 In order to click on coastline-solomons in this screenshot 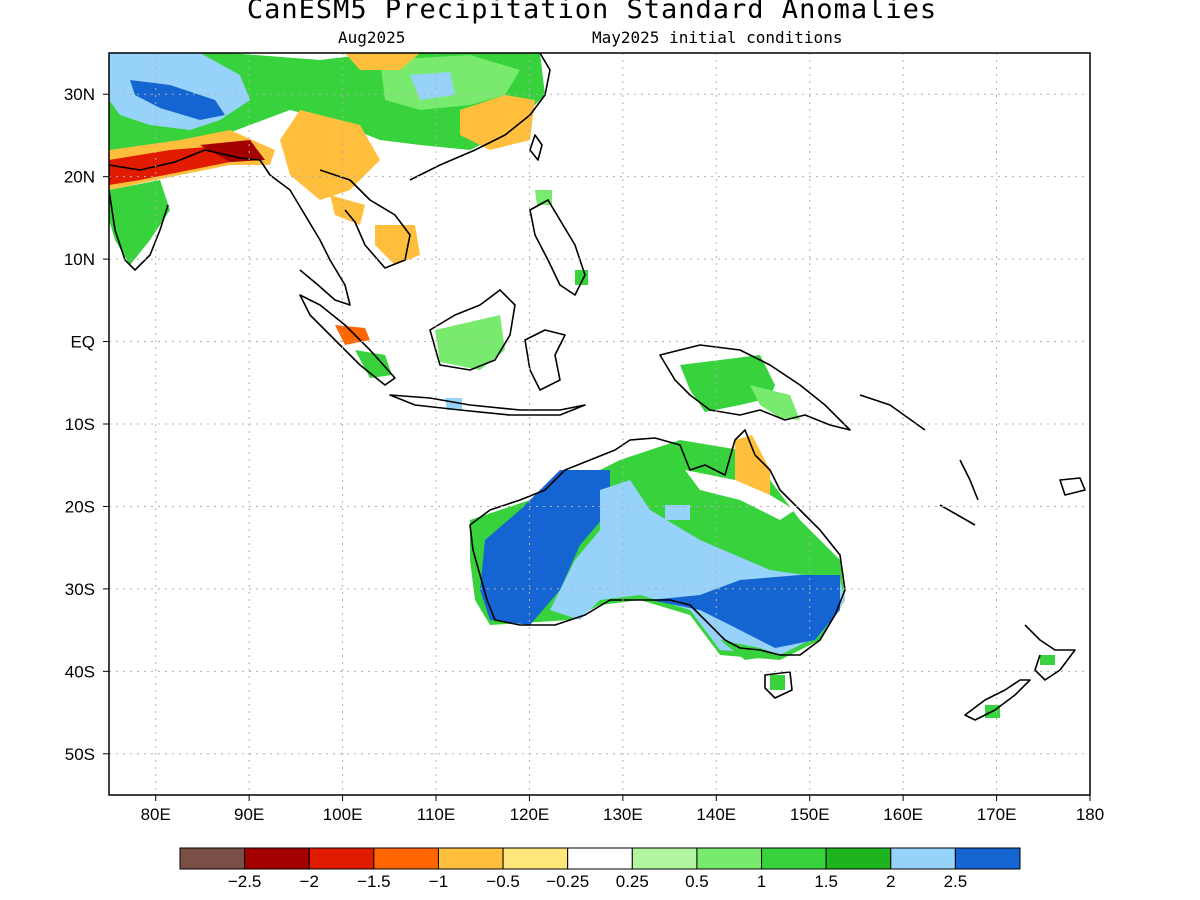, I will do `click(892, 412)`.